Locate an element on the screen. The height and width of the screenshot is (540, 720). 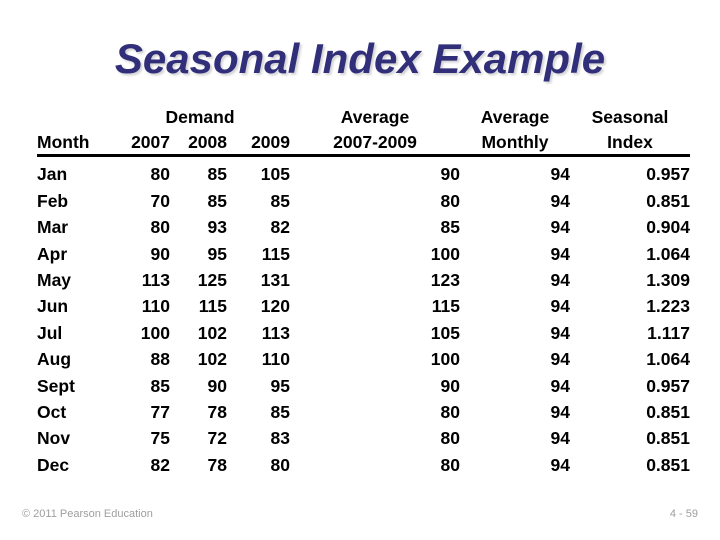
header-demand-group: Demand is located at coordinates (200, 117).